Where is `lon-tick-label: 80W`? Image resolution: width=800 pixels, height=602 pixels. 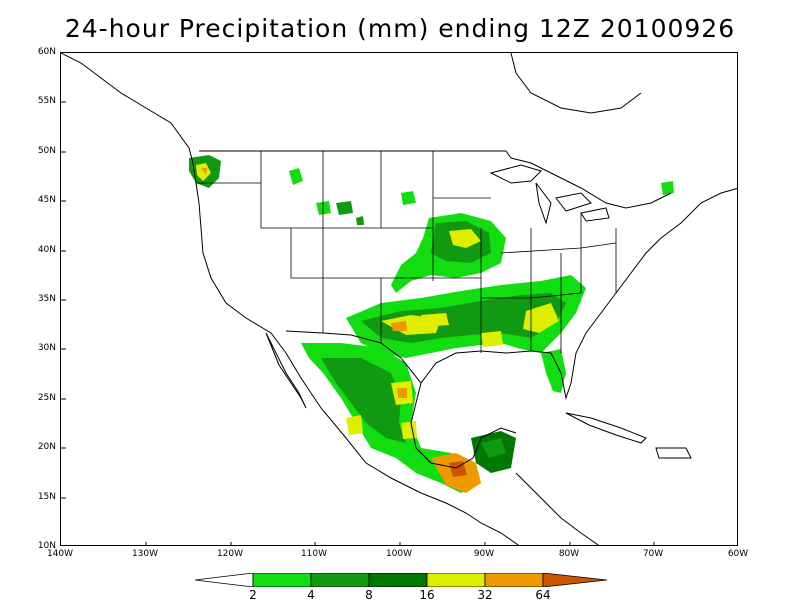
lon-tick-label: 80W is located at coordinates (569, 554).